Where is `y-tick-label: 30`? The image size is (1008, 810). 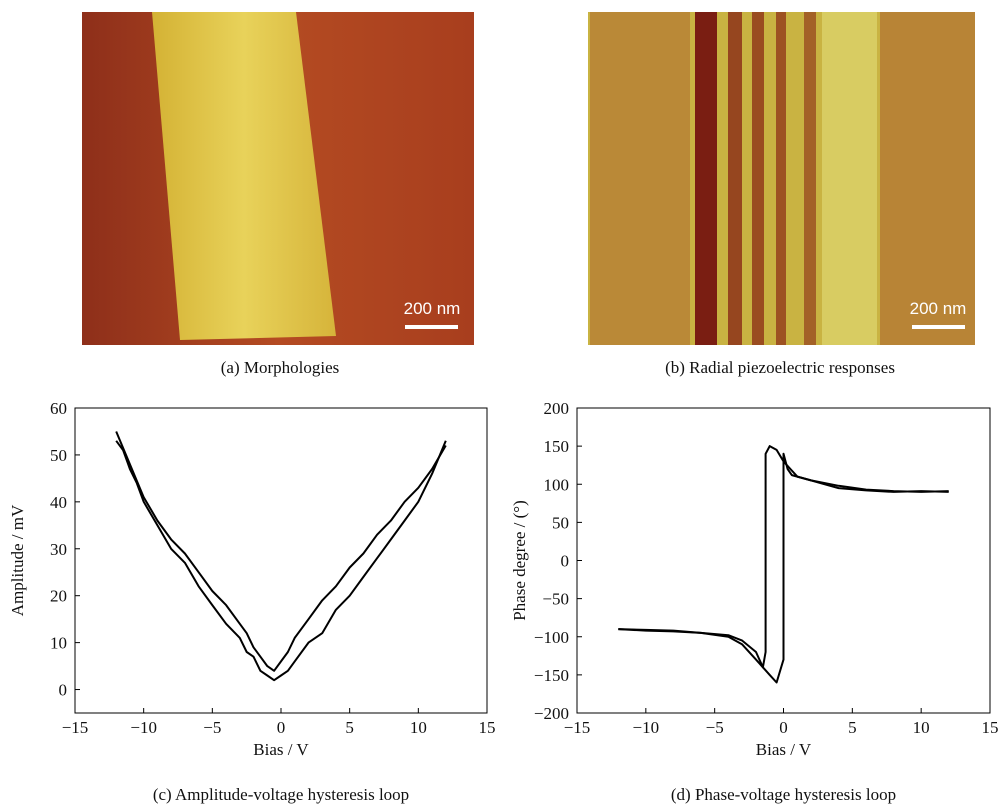
y-tick-label: 30 is located at coordinates (58, 549).